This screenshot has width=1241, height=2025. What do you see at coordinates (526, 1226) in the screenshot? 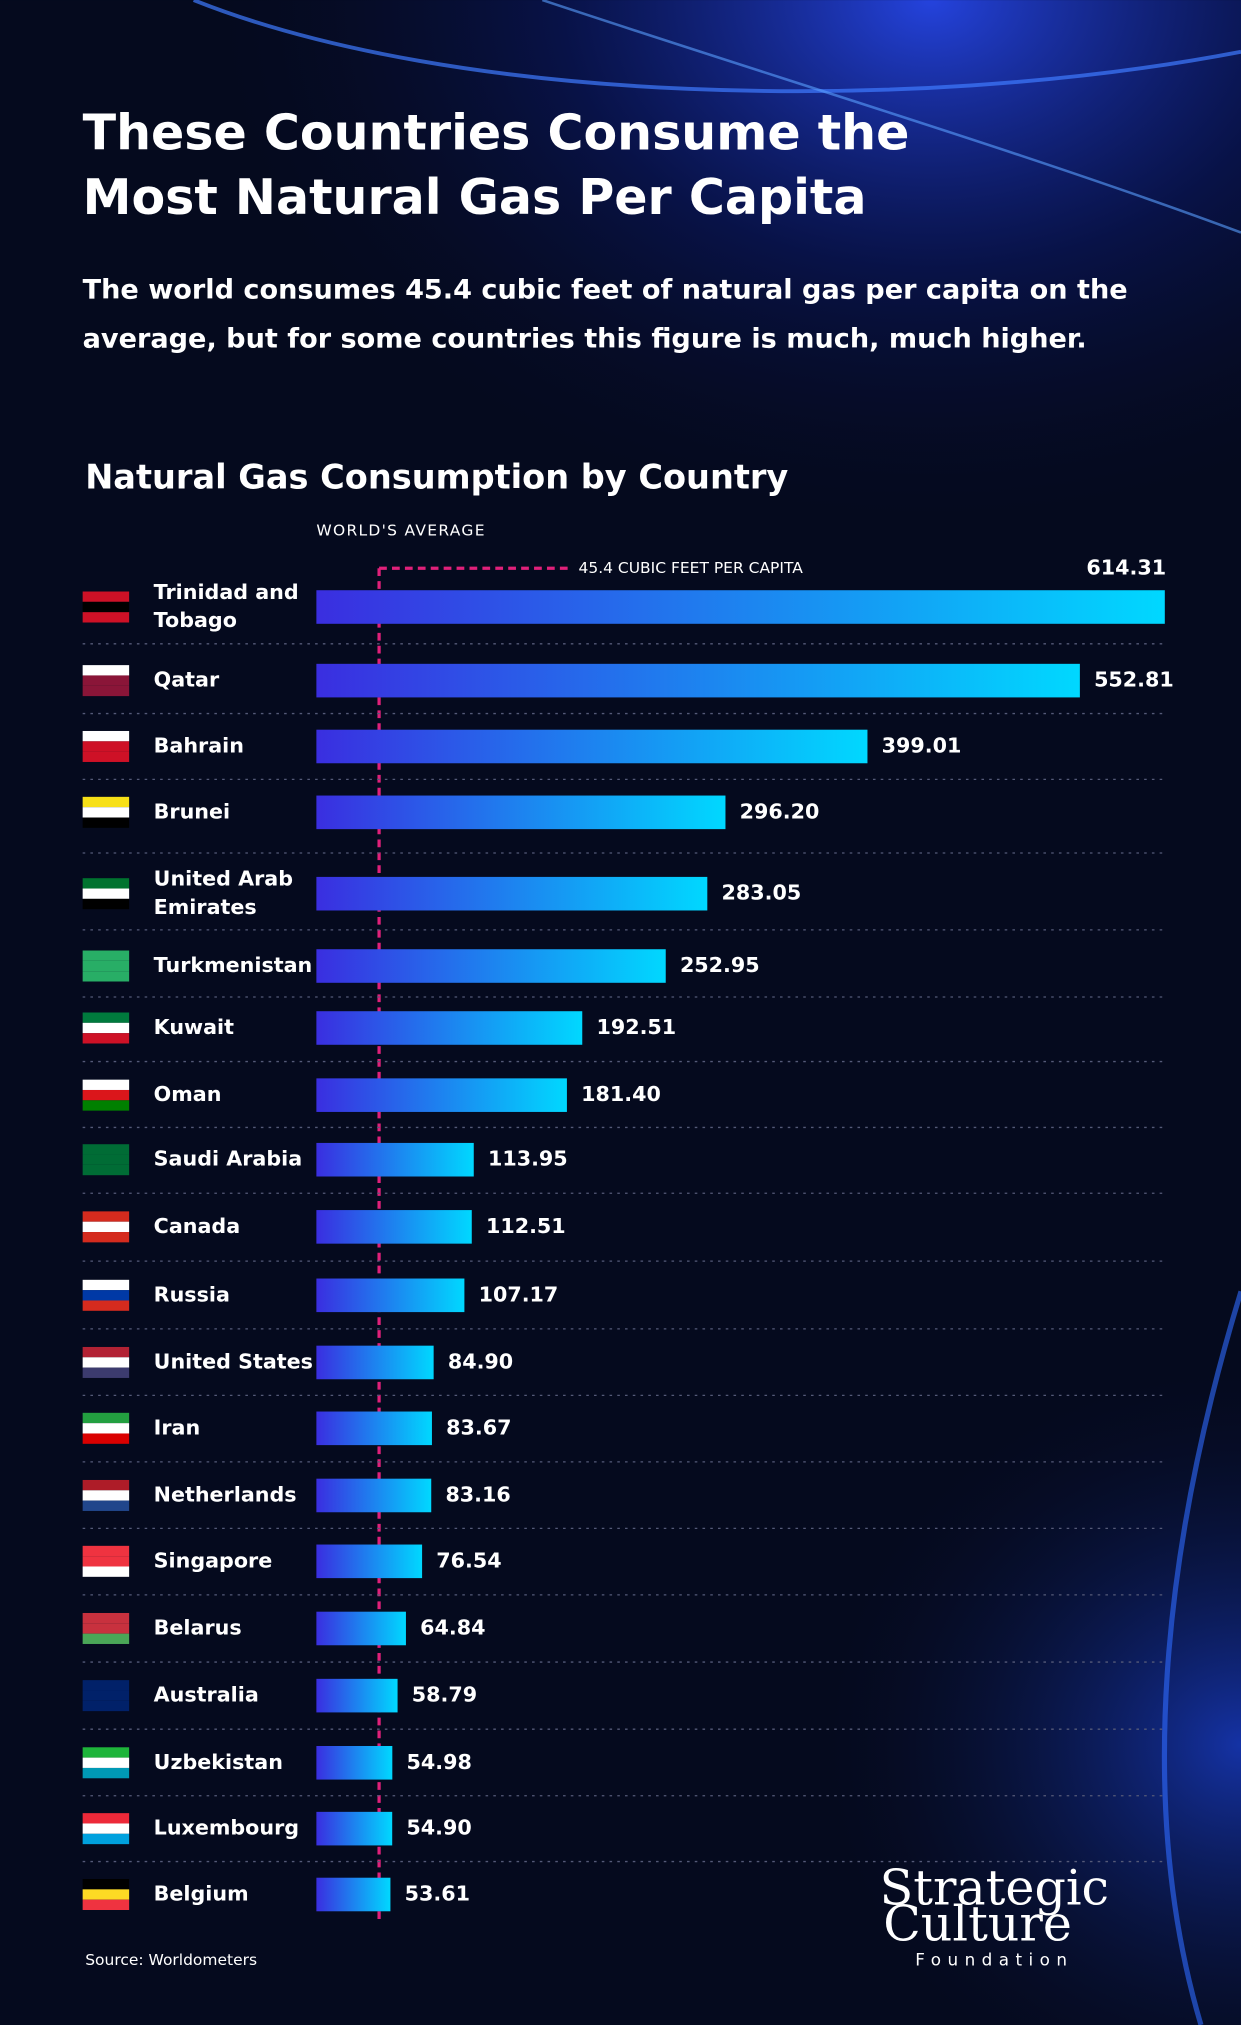
I see `value-label: 112.51` at bounding box center [526, 1226].